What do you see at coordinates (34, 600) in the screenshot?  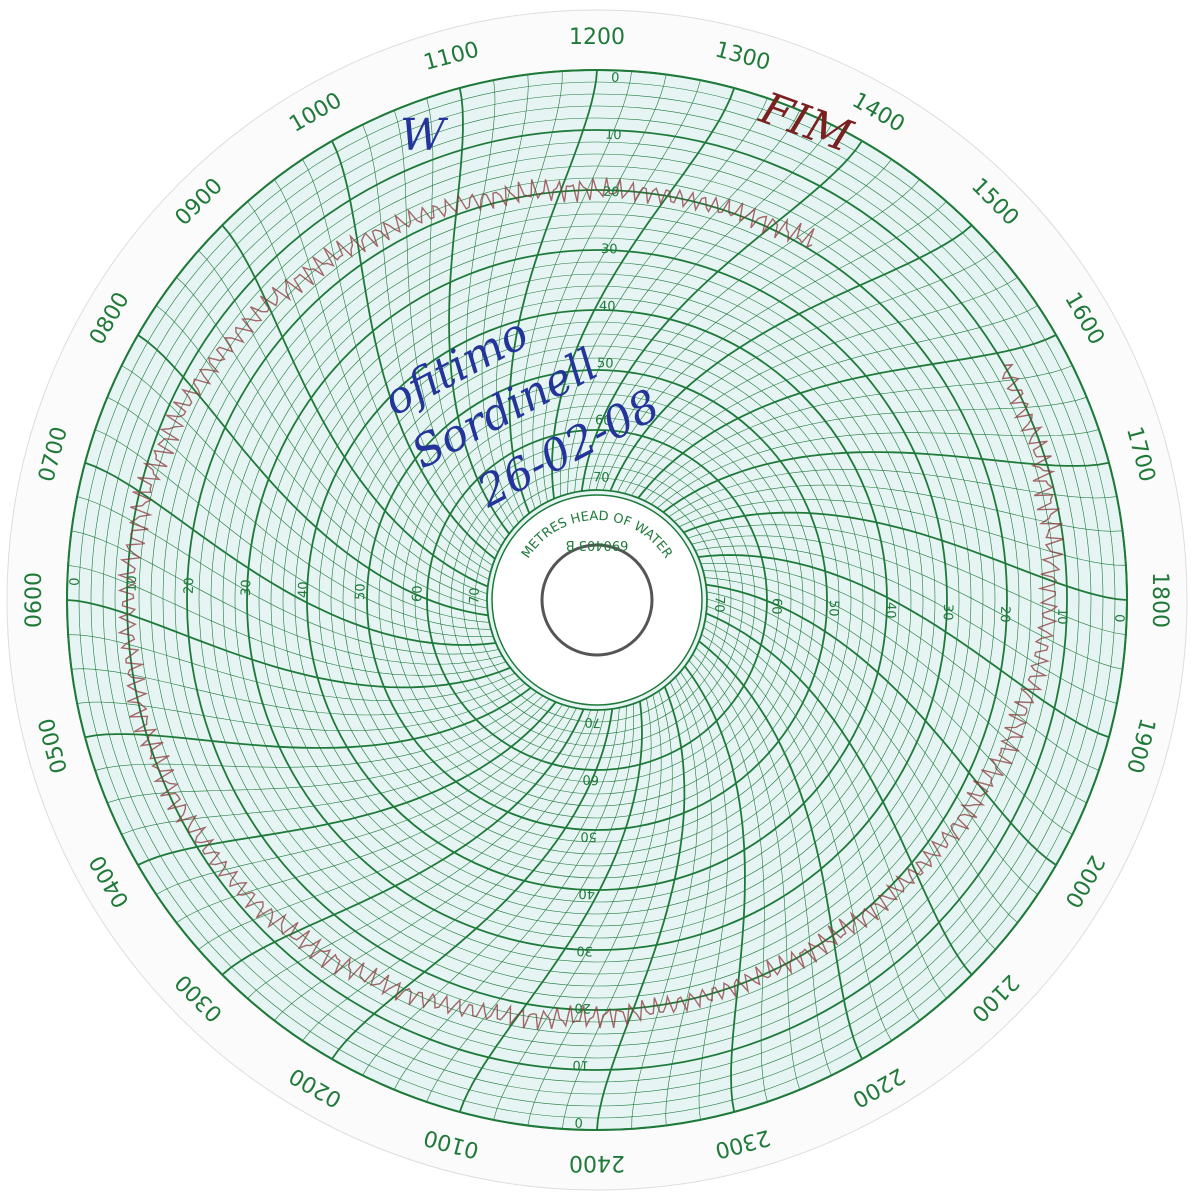 I see `hour-label: 0600` at bounding box center [34, 600].